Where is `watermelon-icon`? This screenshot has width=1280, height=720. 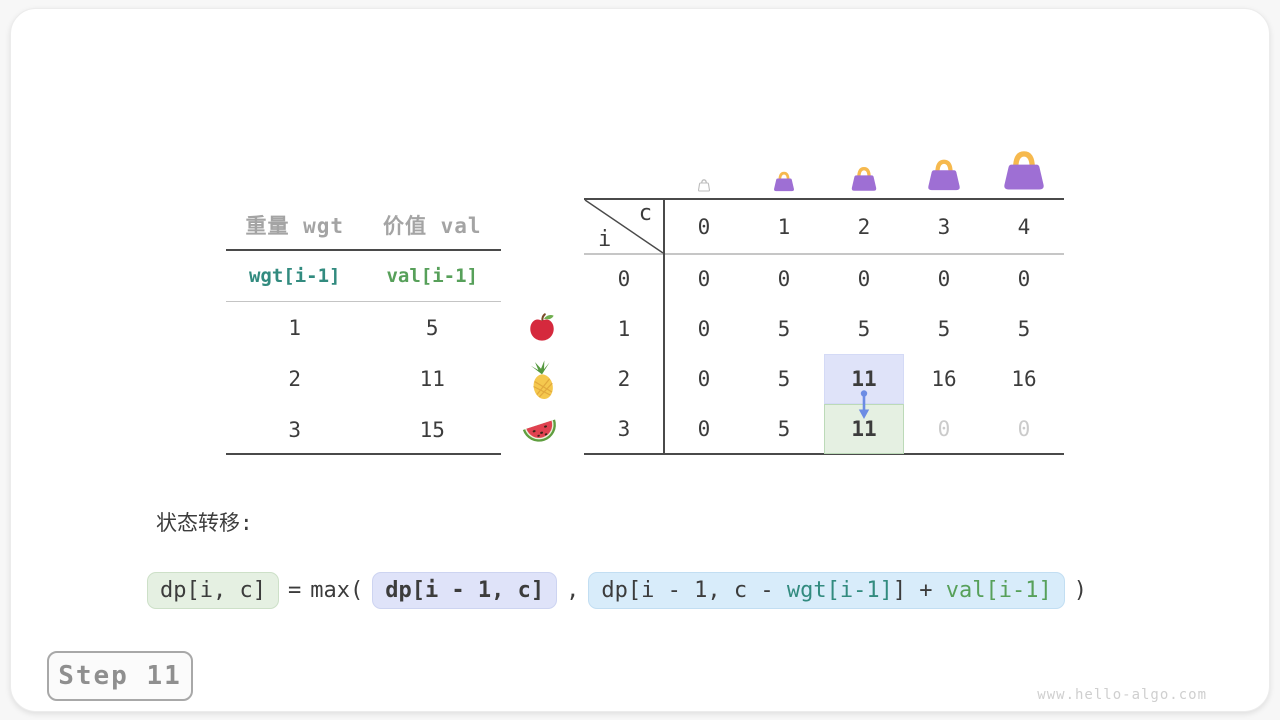
watermelon-icon is located at coordinates (541, 433).